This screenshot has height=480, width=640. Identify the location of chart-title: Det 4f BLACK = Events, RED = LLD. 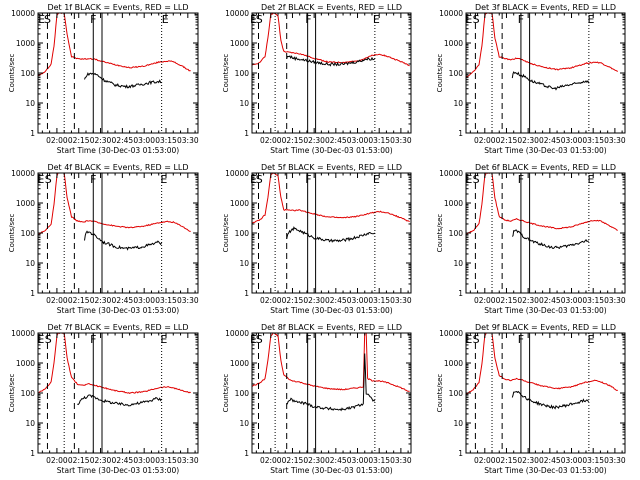
(117, 167).